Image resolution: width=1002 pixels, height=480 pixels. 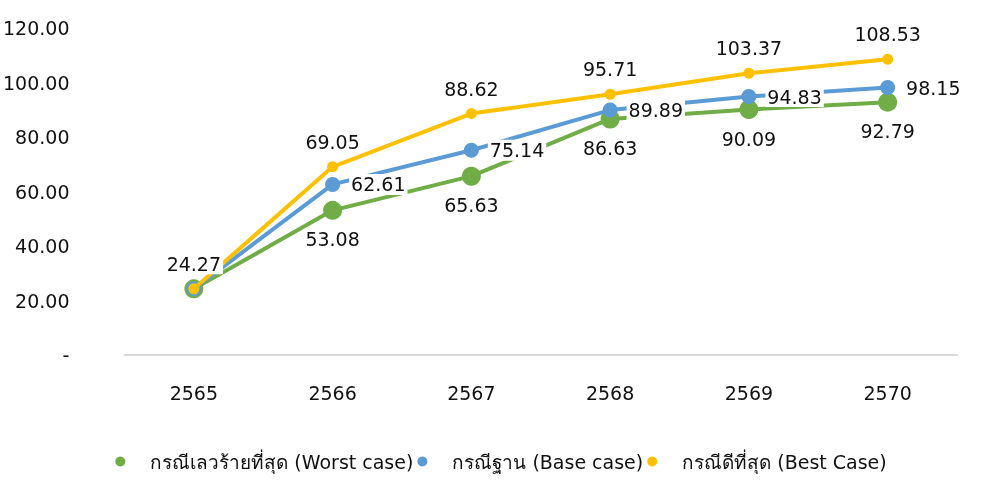 I want to click on y-tick-label: -, so click(x=66, y=355).